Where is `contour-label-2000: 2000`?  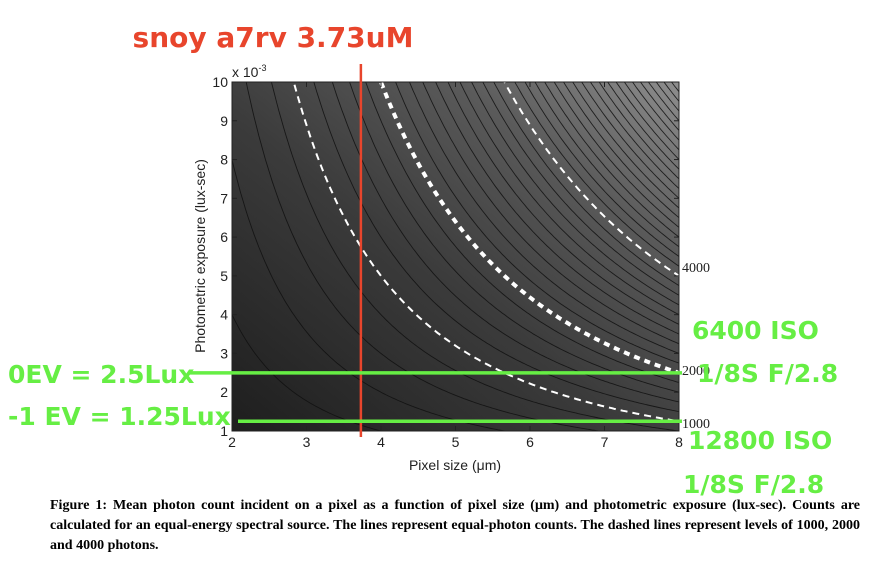 contour-label-2000: 2000 is located at coordinates (696, 371).